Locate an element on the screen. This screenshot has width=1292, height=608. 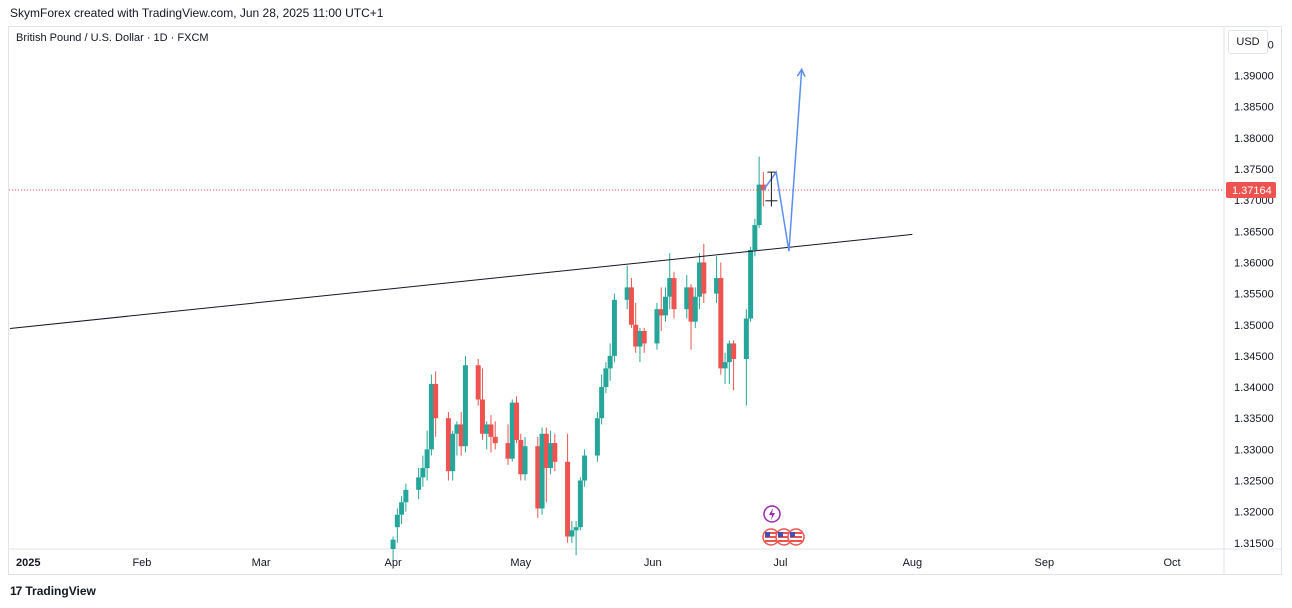
price-tick-label: 1.33500 is located at coordinates (1254, 419).